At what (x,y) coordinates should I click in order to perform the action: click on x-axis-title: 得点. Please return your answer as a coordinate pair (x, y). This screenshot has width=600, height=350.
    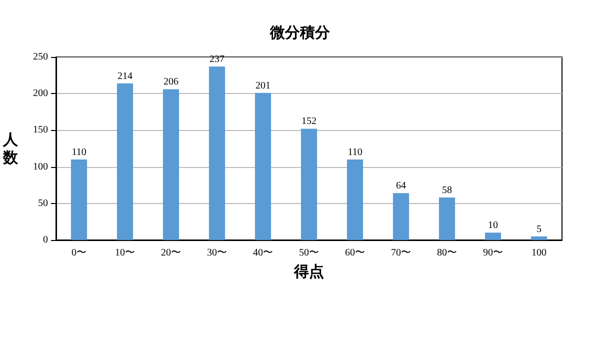
    Looking at the image, I should click on (308, 271).